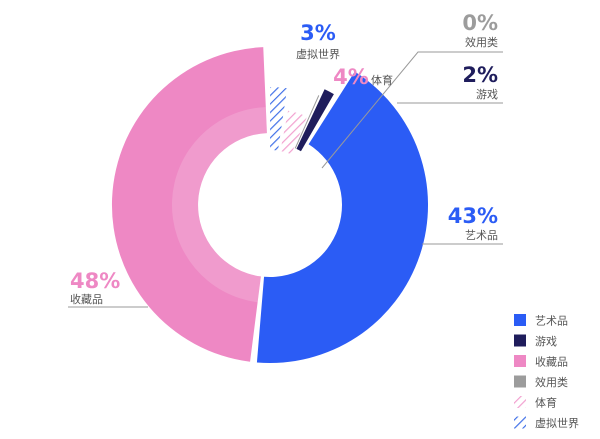 This screenshot has height=439, width=600. What do you see at coordinates (480, 23) in the screenshot?
I see `data-label-utility-value: 0%` at bounding box center [480, 23].